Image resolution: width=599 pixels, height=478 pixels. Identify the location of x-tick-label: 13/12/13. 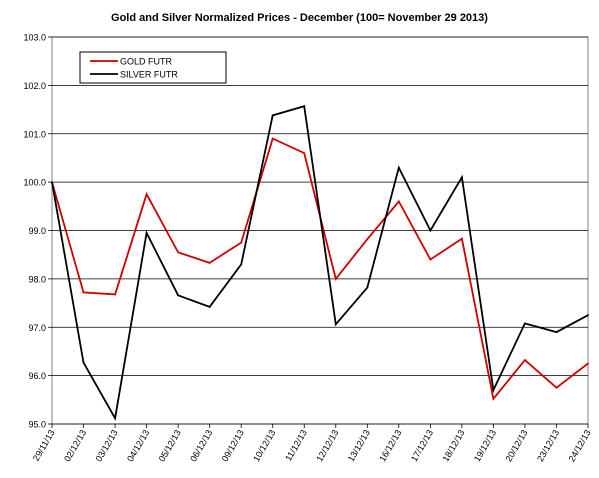
(359, 445).